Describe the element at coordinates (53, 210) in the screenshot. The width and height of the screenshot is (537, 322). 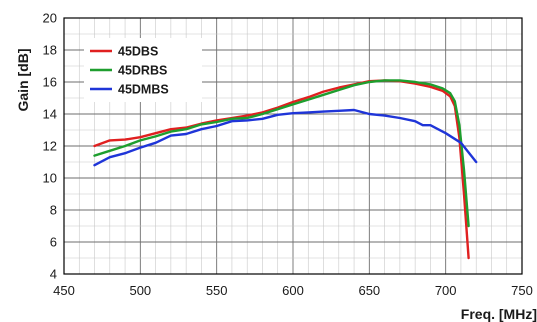
I see `y-tick-label: 8` at that location.